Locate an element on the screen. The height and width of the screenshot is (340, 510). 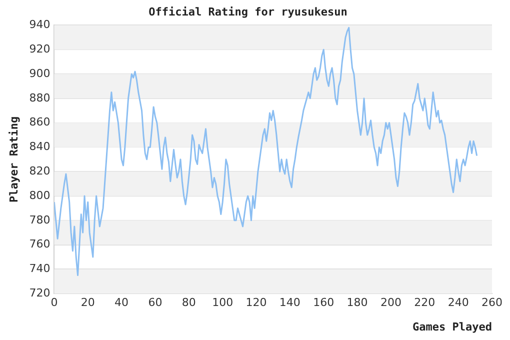
y-tick-label: 720 is located at coordinates (39, 293).